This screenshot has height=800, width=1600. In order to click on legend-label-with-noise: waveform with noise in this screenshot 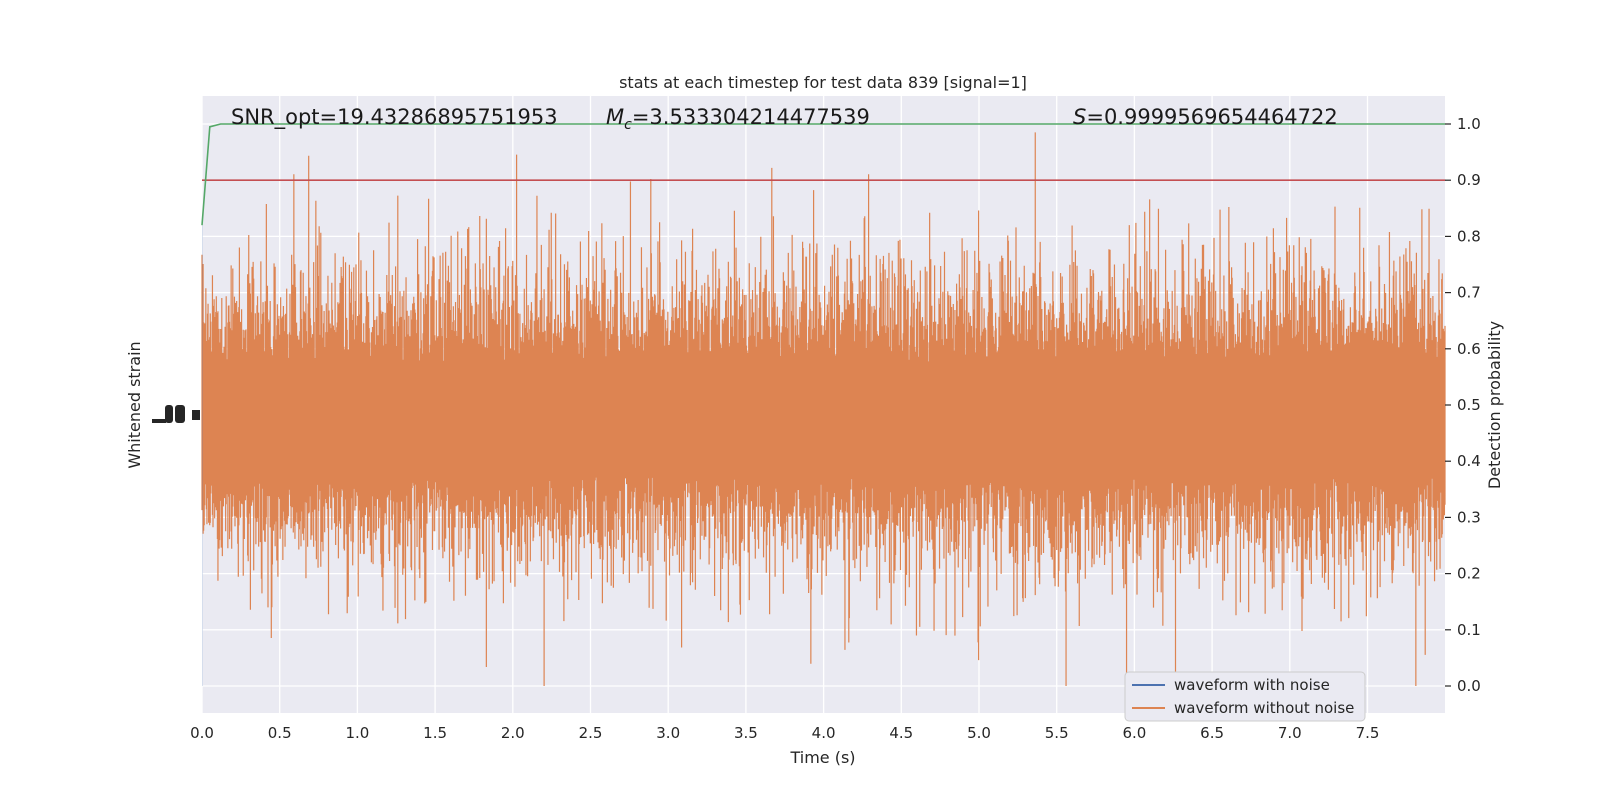, I will do `click(1252, 685)`.